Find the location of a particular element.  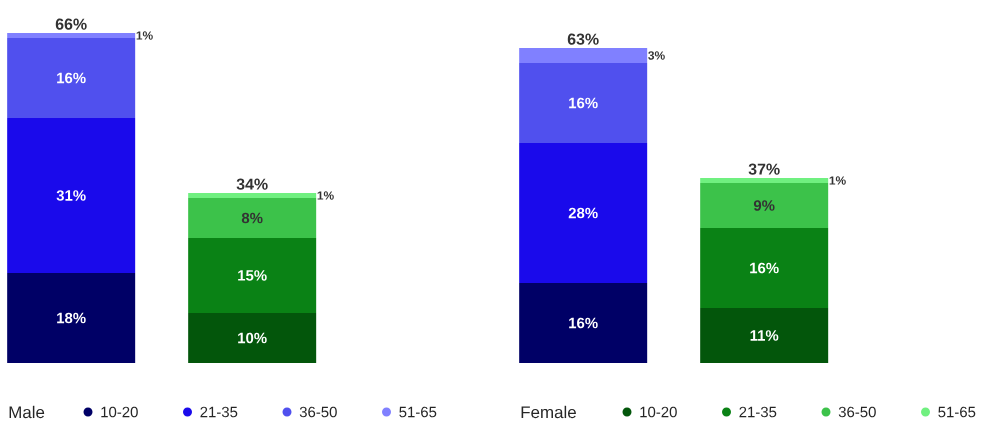

legend-title: Male is located at coordinates (27, 412).